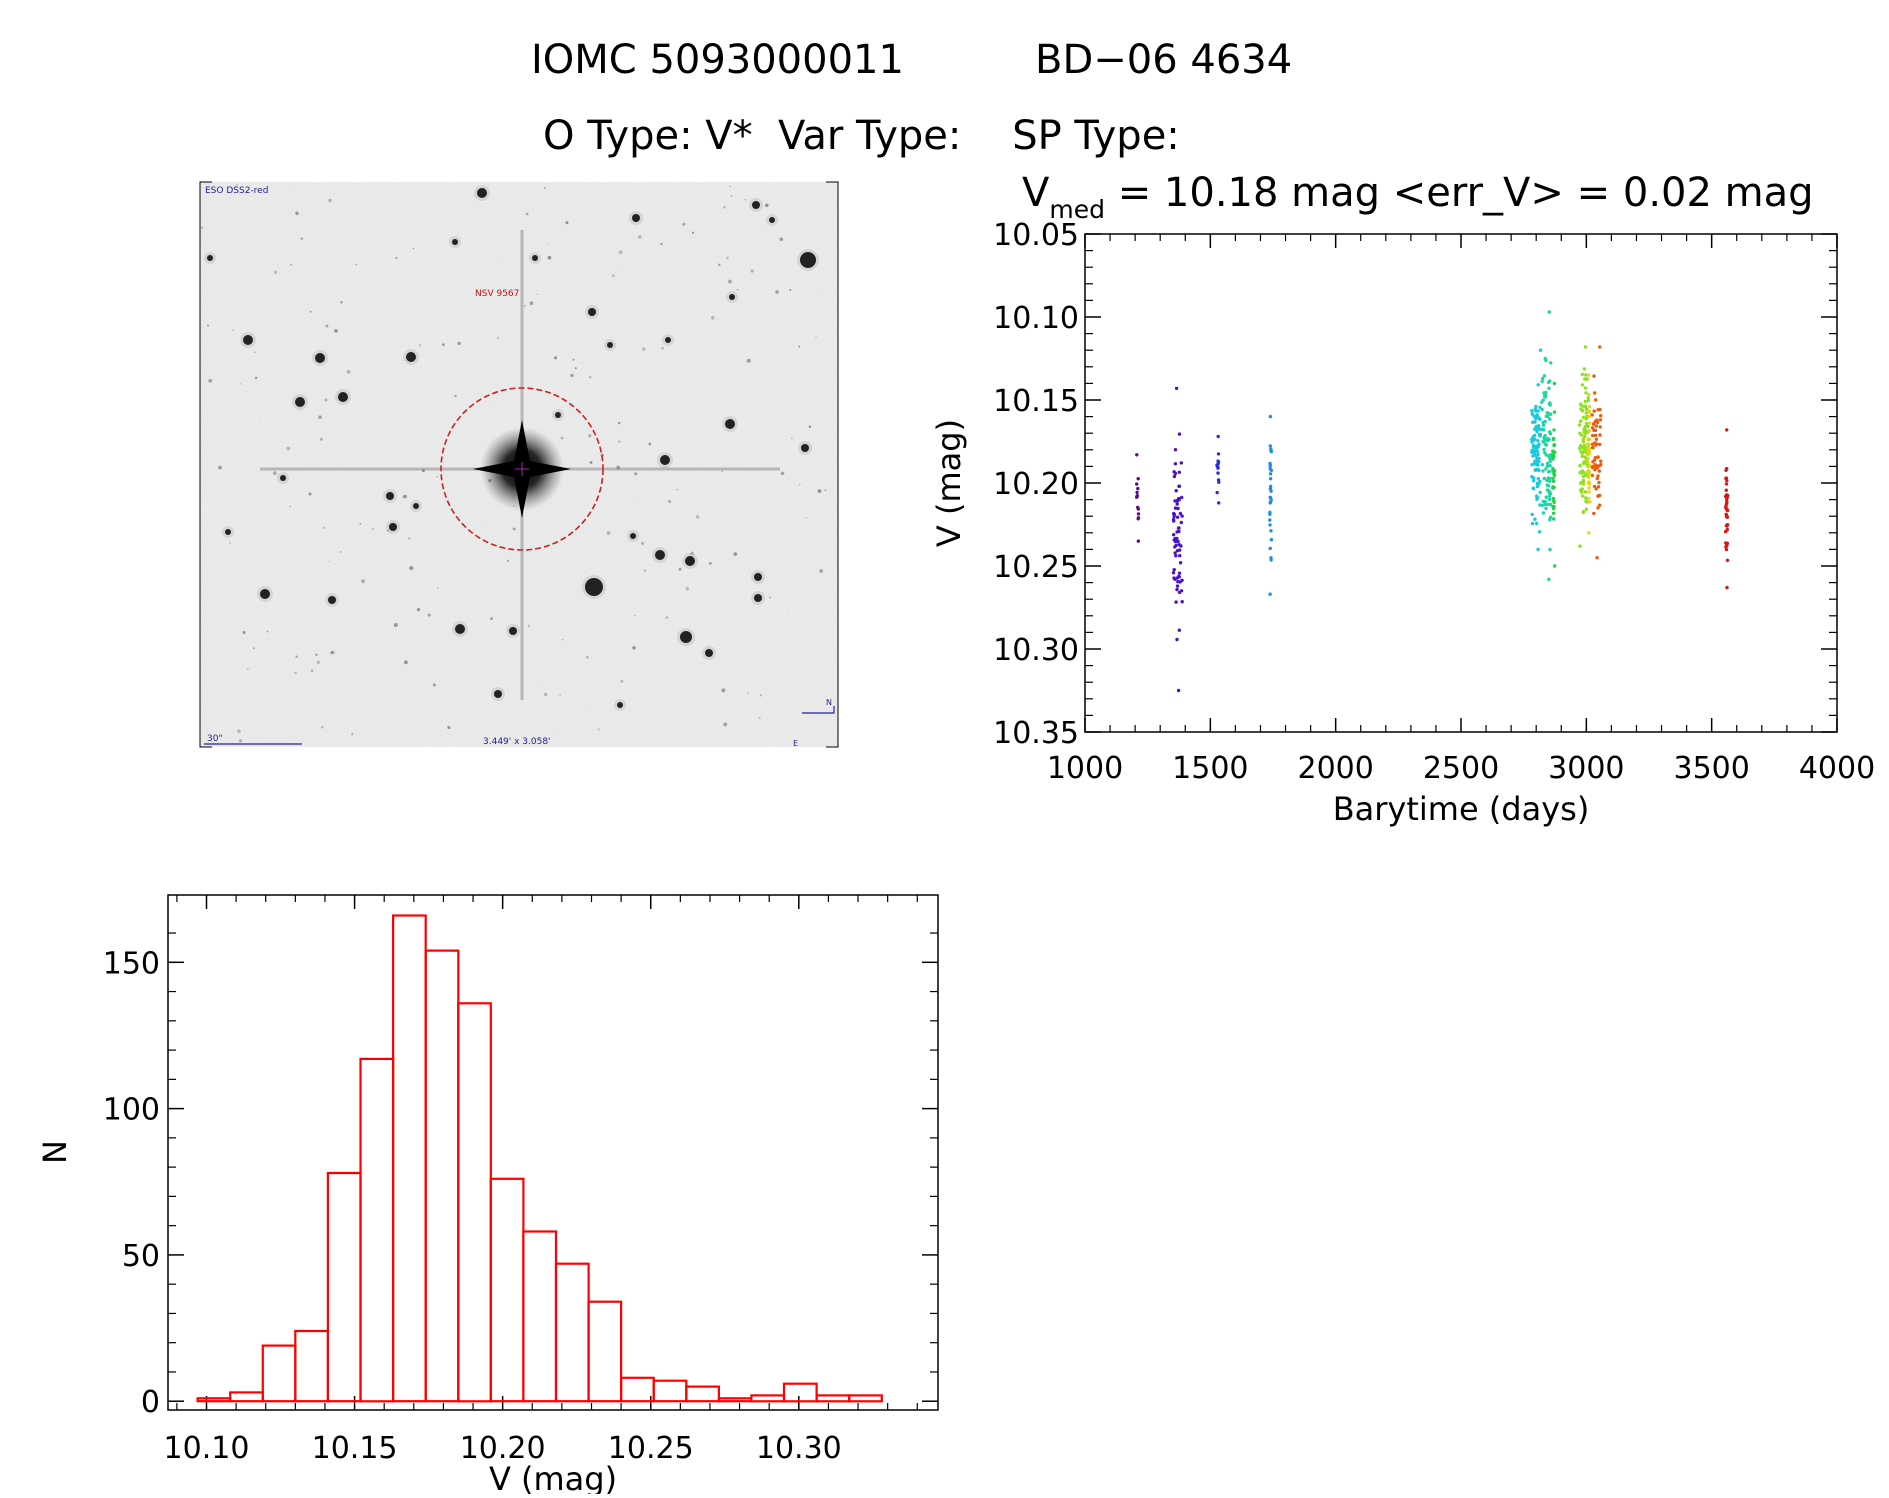  Describe the element at coordinates (1036, 650) in the screenshot. I see `lc-ytick-label: 10.30` at that location.